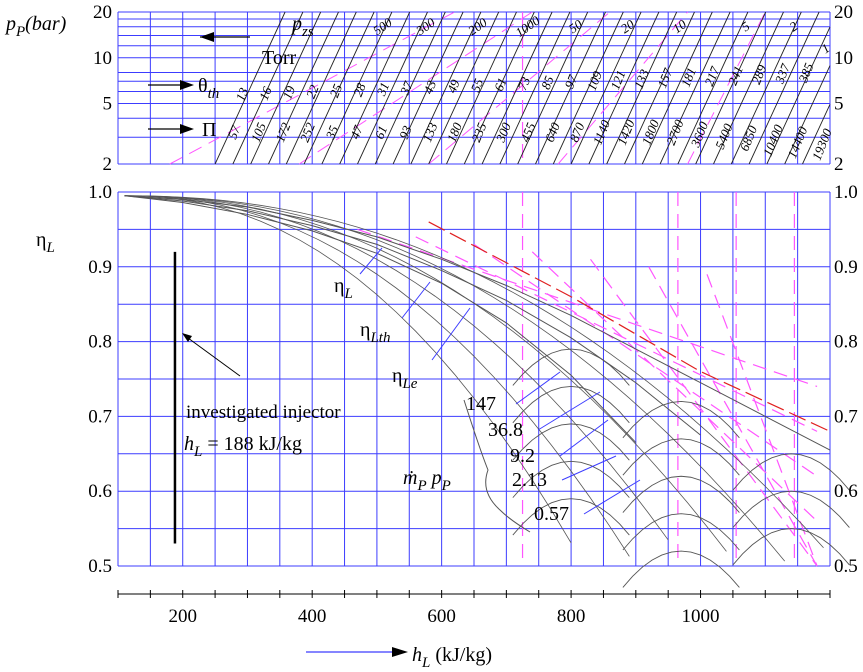  What do you see at coordinates (100, 267) in the screenshot?
I see `y-tick-label-left: 0.9` at bounding box center [100, 267].